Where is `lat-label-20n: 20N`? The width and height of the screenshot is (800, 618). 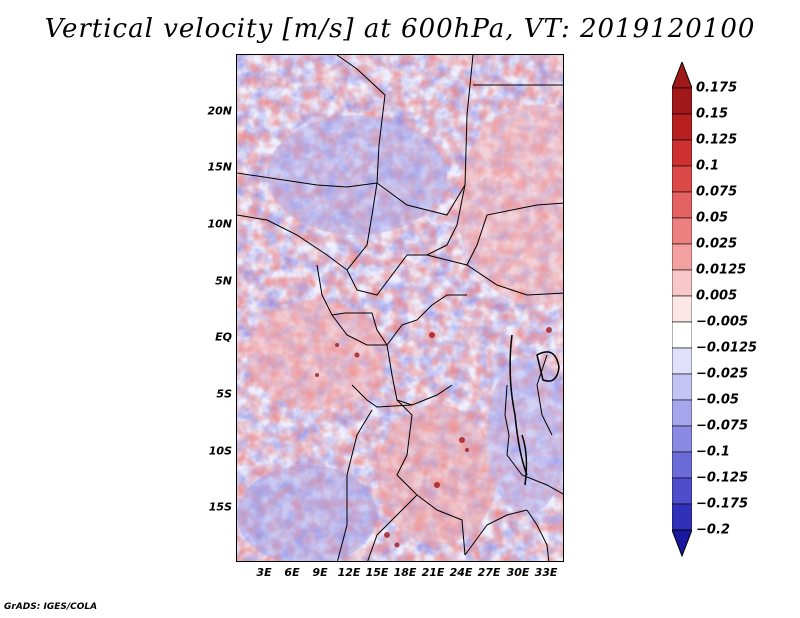 lat-label-20n: 20N is located at coordinates (219, 111).